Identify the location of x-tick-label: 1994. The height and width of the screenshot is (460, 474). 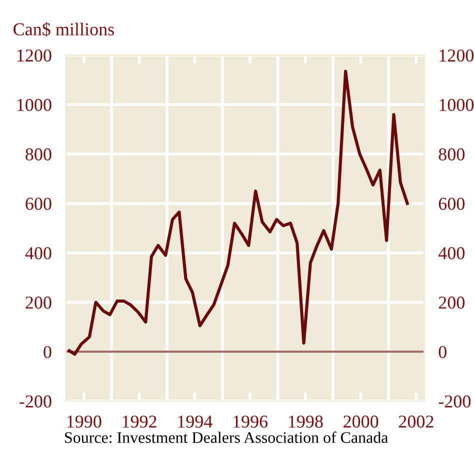
(195, 422).